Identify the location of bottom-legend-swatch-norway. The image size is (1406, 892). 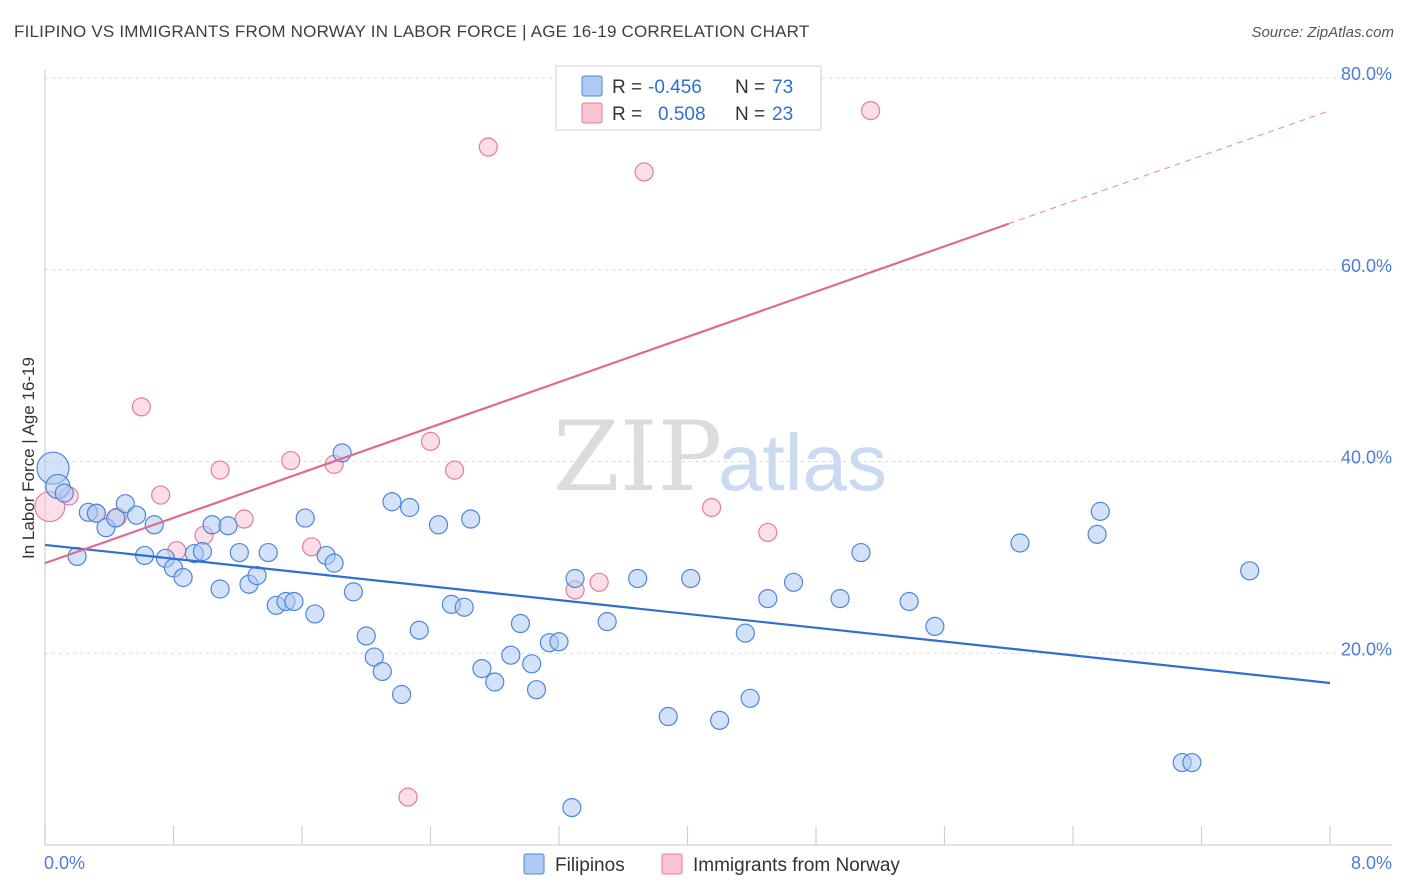
(672, 864).